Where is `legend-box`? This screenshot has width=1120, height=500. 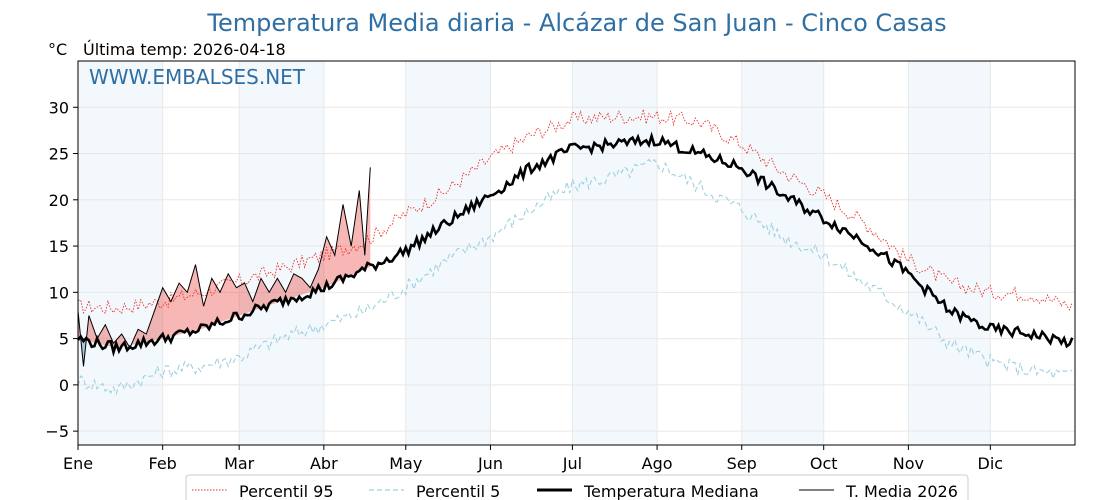
legend-box is located at coordinates (577, 487).